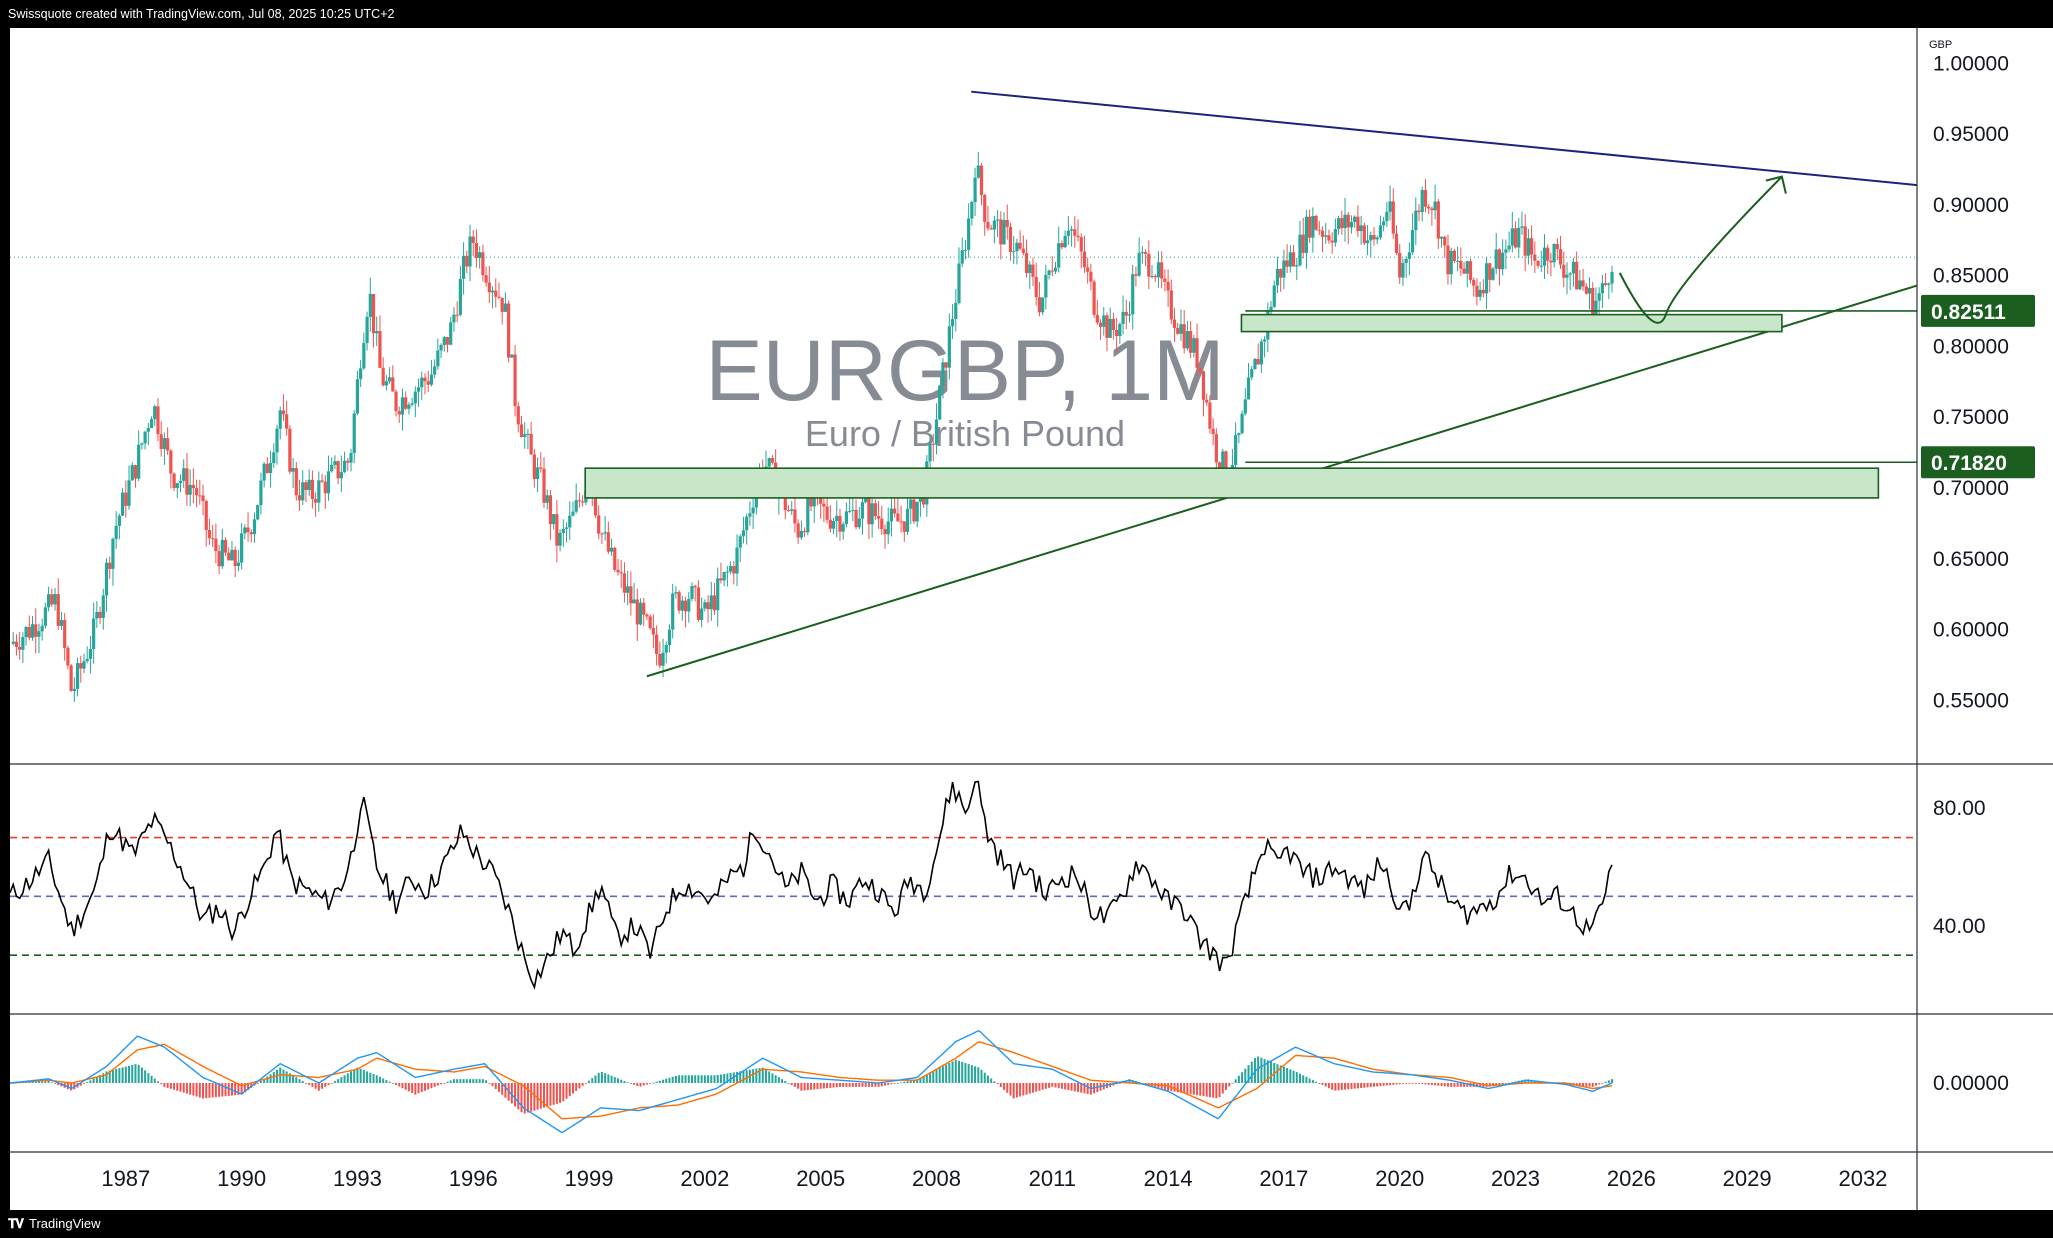 The image size is (2053, 1238). What do you see at coordinates (1862, 1178) in the screenshot?
I see `x-tick-label: 2032` at bounding box center [1862, 1178].